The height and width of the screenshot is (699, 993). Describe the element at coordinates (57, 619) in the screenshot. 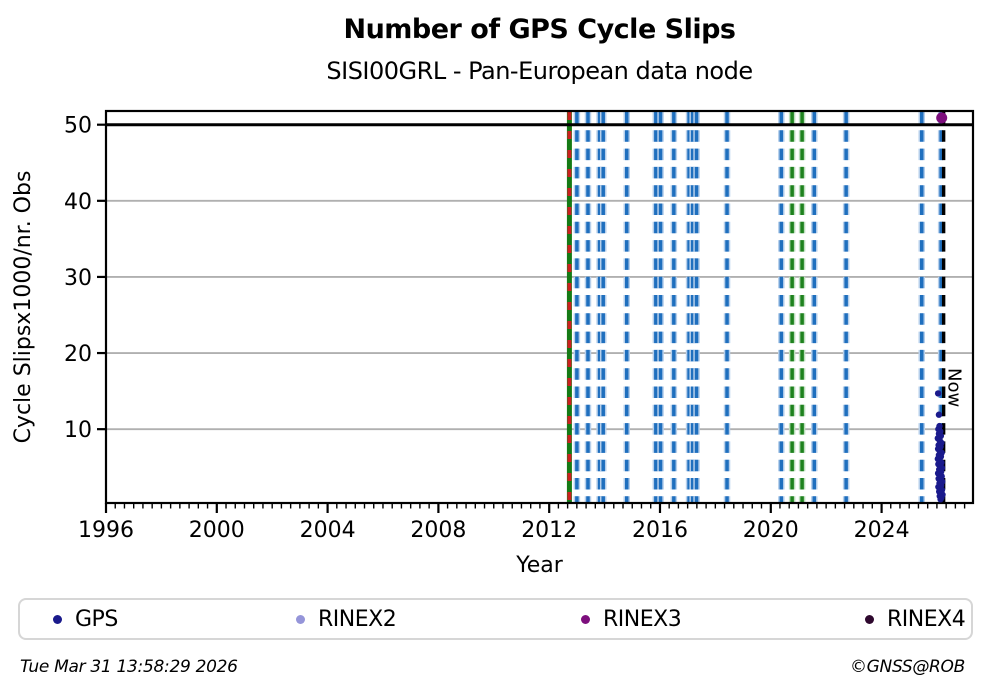

I see `gps-marker-icon` at that location.